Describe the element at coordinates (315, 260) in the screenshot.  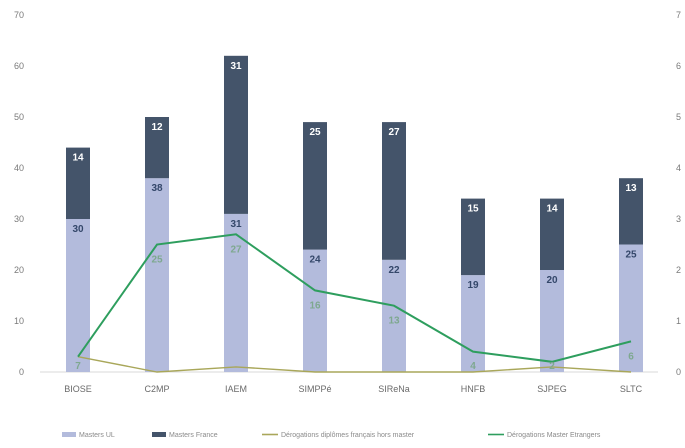
I see `bar-value-label: 24` at that location.